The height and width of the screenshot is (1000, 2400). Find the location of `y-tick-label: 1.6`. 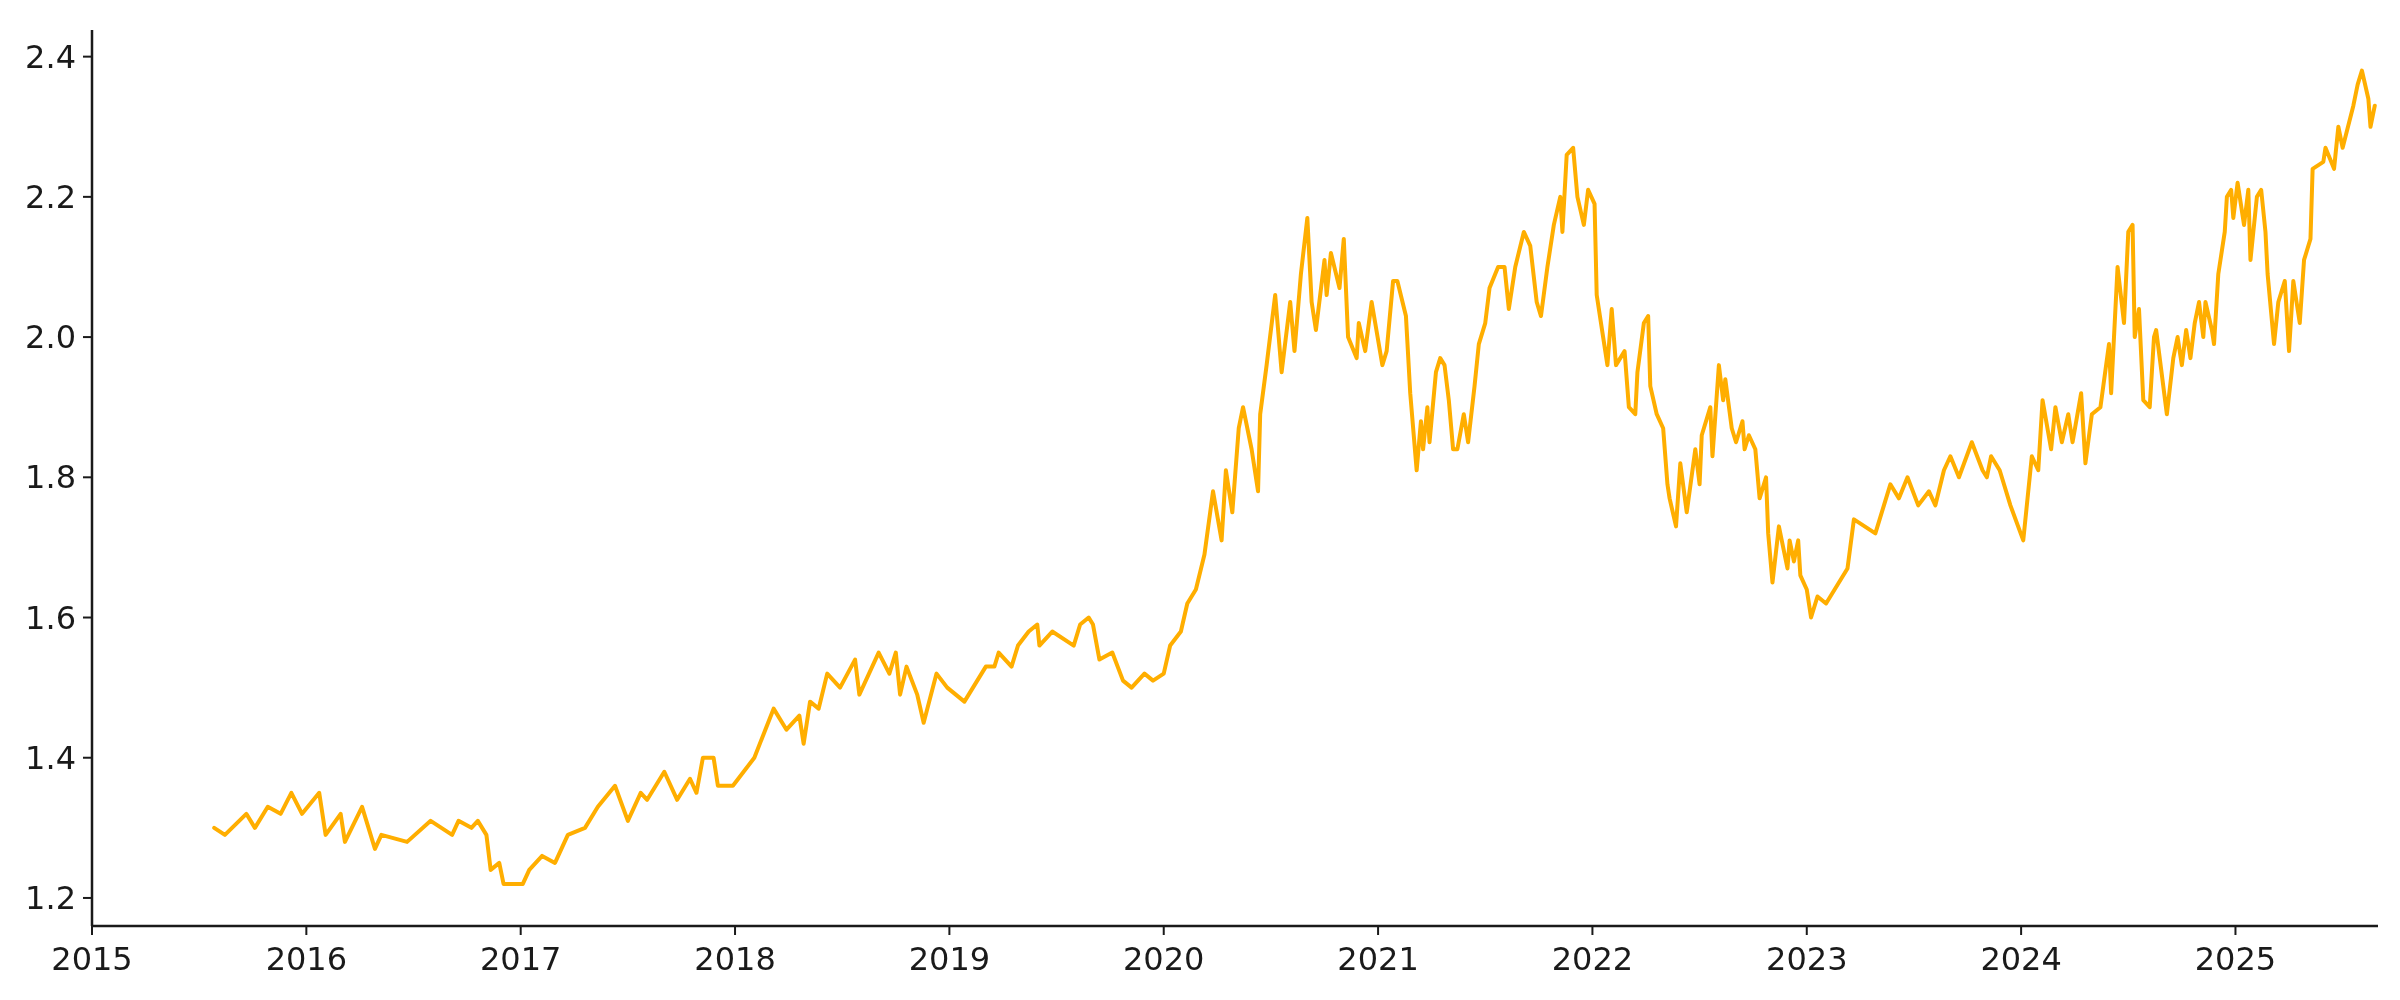

y-tick-label: 1.6 is located at coordinates (50, 617).